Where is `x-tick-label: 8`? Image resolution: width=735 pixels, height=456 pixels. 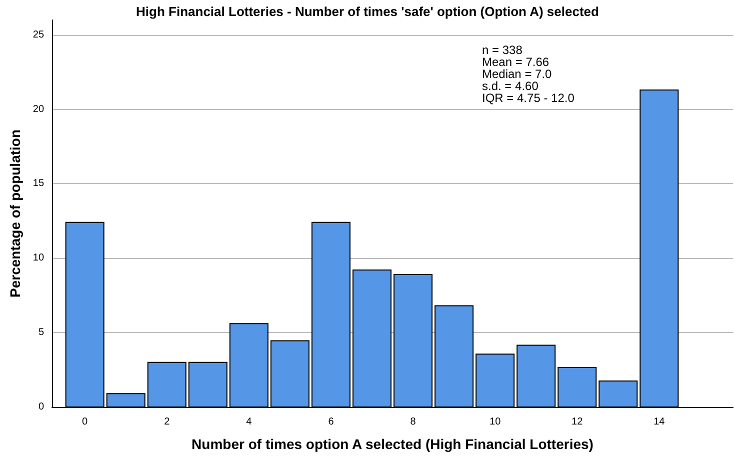
x-tick-label: 8 is located at coordinates (413, 422).